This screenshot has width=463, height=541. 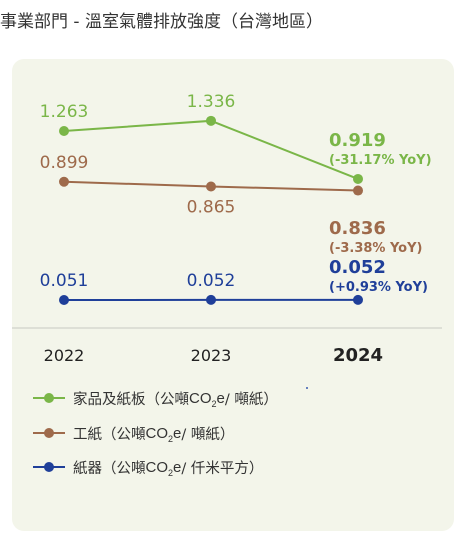 I want to click on legend-item-industrial-paper: 工紙 （公噸 CO2e / 噸紙）, so click(x=134, y=433).